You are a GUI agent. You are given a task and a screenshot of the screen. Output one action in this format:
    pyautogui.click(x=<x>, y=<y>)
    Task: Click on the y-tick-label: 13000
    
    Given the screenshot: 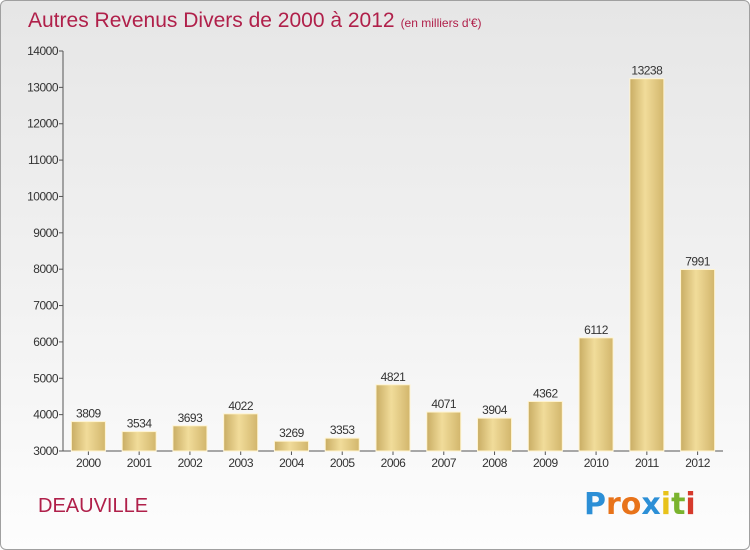 What is the action you would take?
    pyautogui.click(x=43, y=87)
    